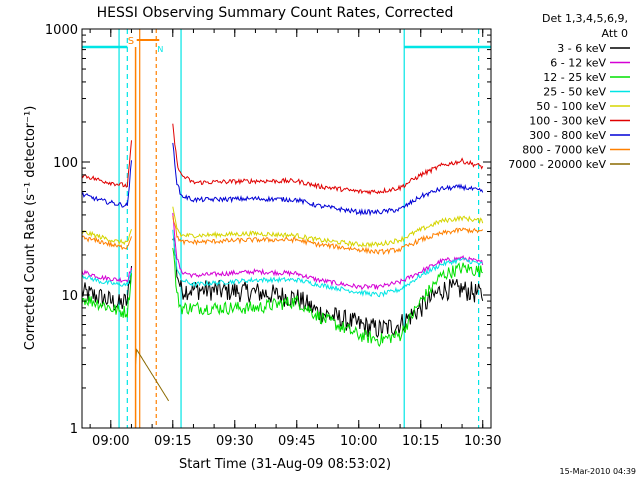 The image size is (640, 480). Describe the element at coordinates (574, 92) in the screenshot. I see `legend-entry-label: 25 - 50 keV` at that location.